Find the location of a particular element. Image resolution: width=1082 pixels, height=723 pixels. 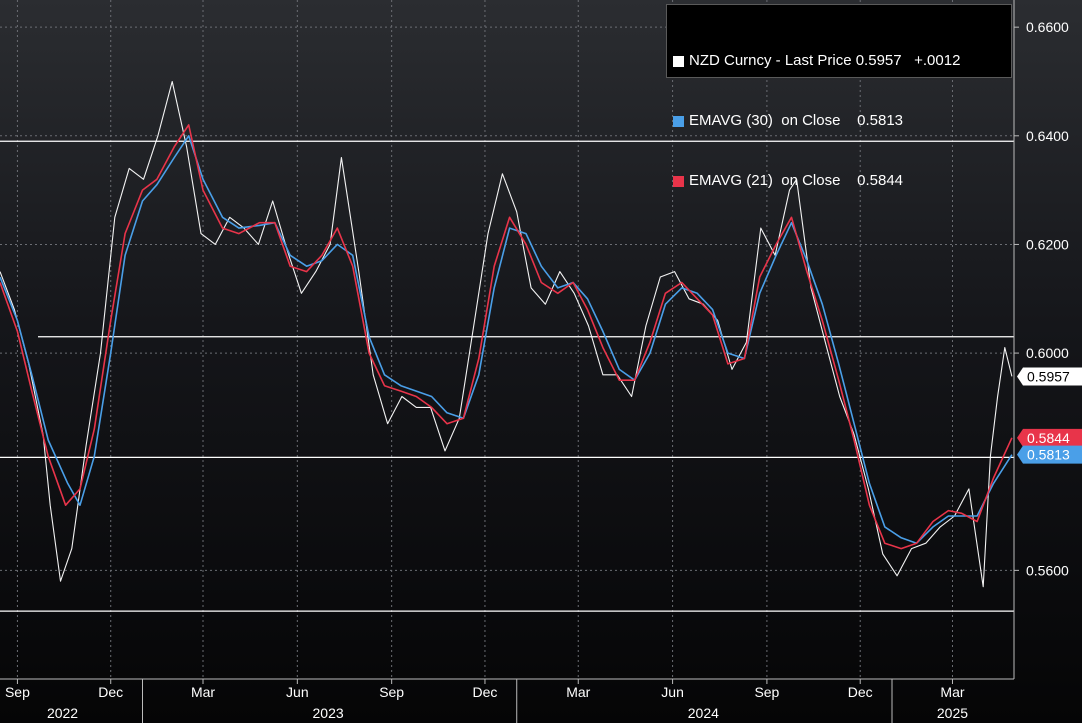

x-tick-label-9: Dec is located at coordinates (860, 692).